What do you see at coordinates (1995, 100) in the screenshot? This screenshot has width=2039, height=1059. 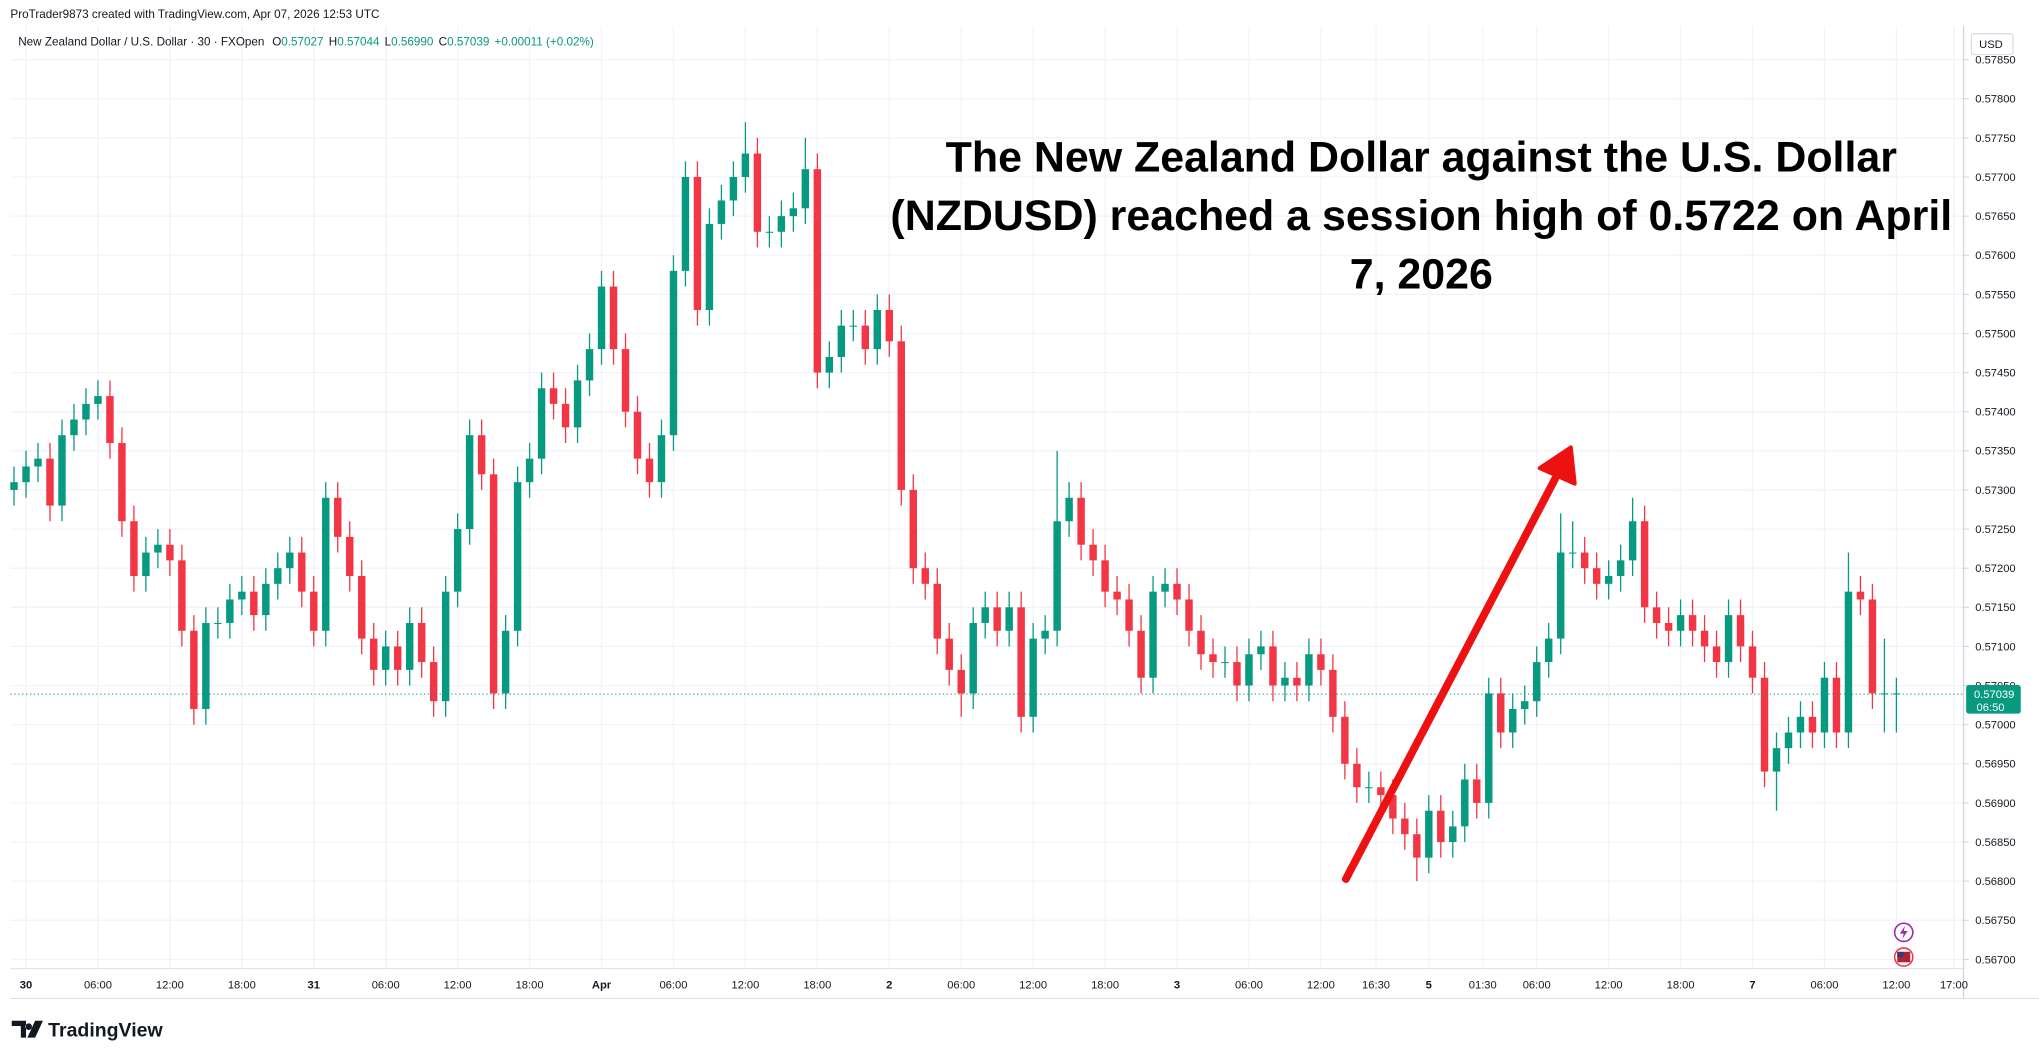 I see `y-tick-label: 0.57800` at bounding box center [1995, 100].